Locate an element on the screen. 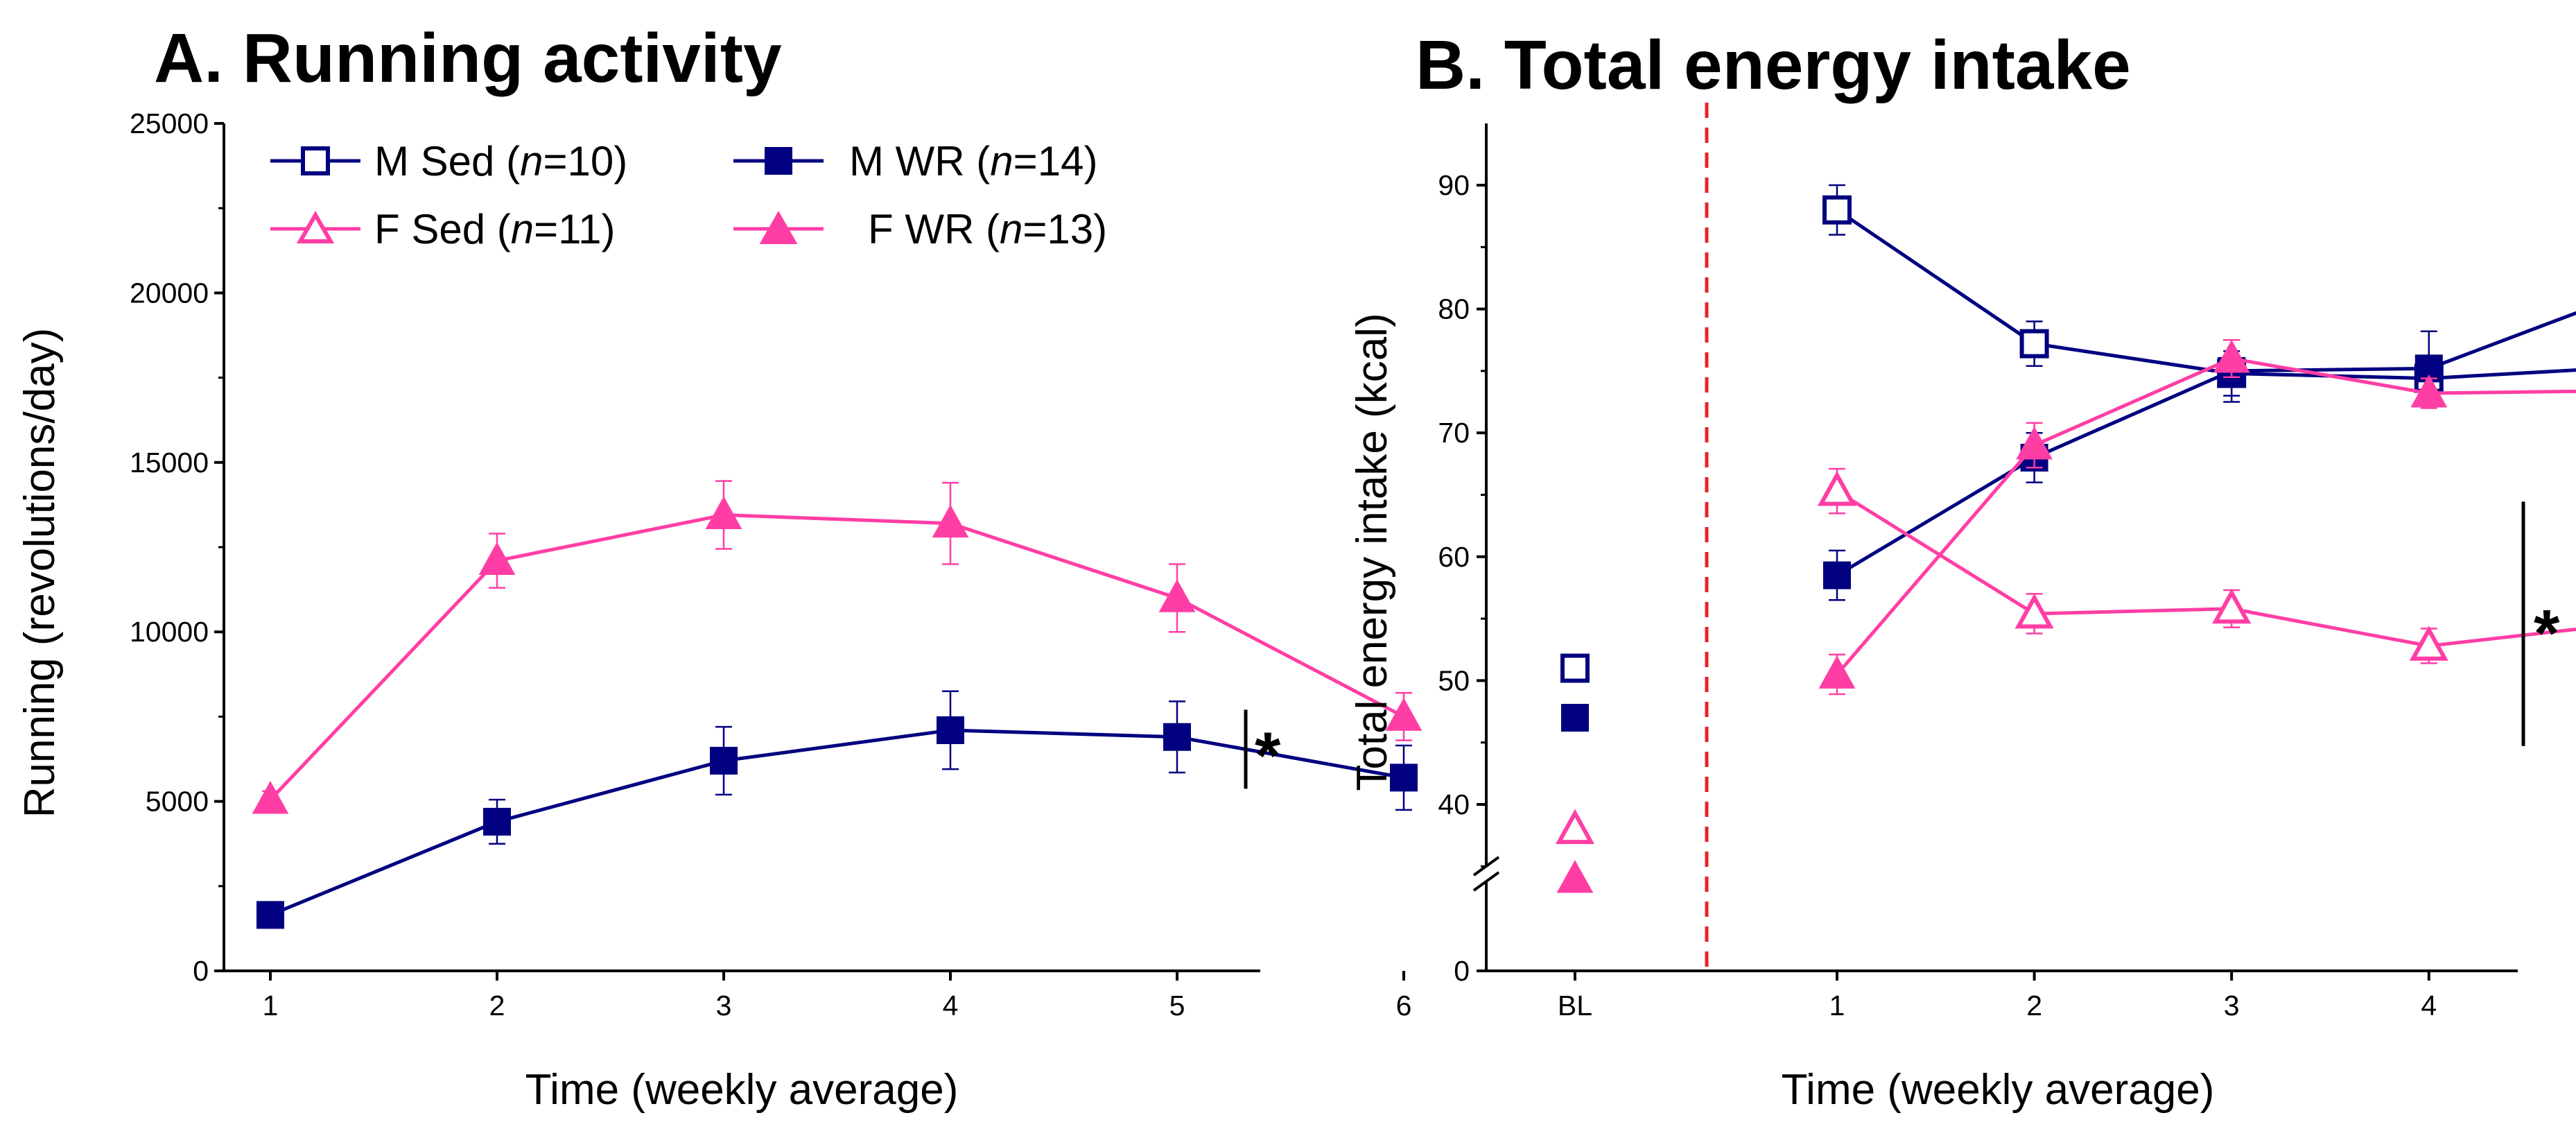 The image size is (2576, 1138). legend-entry-m-sed: M Sed (n=10) is located at coordinates (448, 161).